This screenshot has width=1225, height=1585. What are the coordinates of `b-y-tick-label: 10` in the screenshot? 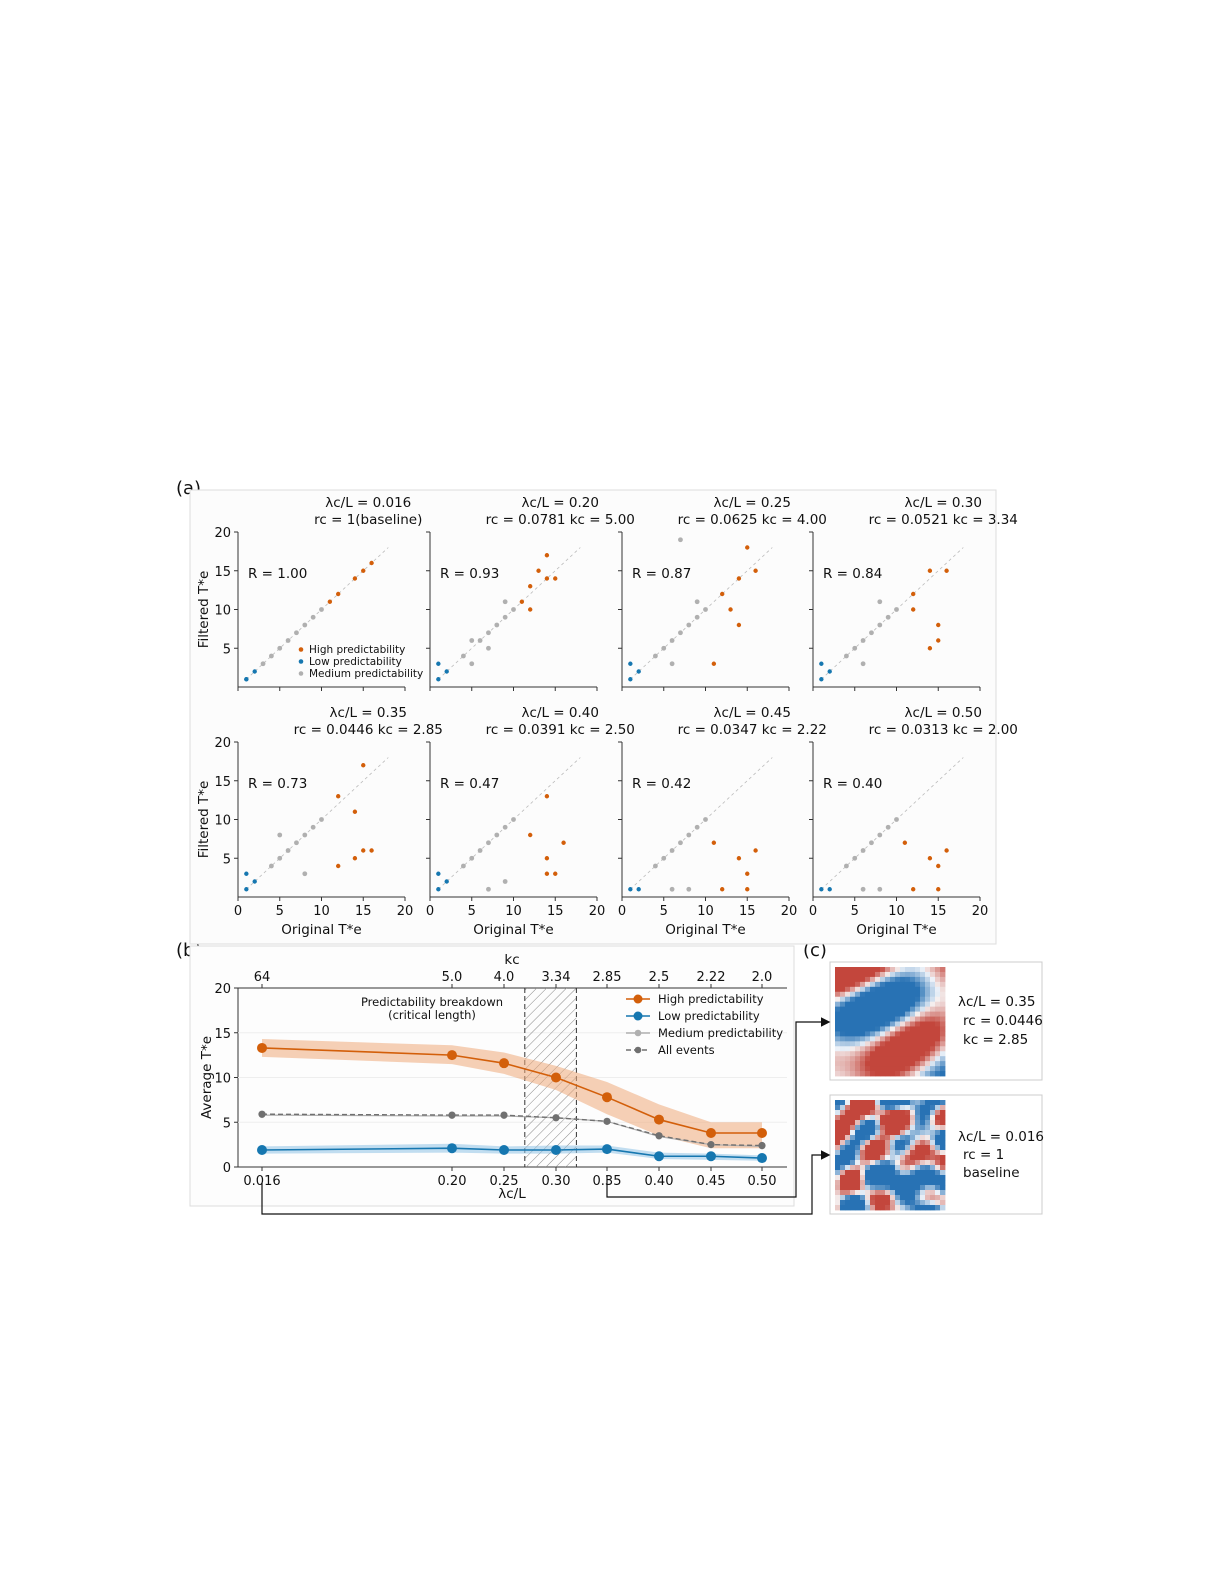 It's located at (222, 1079).